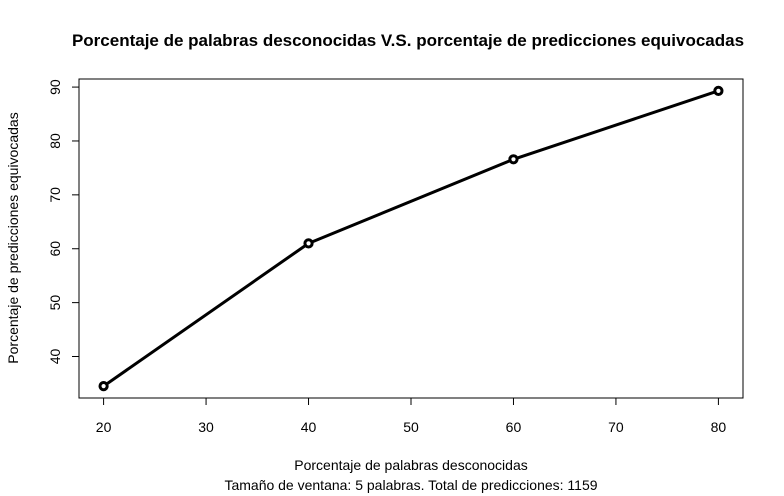 Image resolution: width=784 pixels, height=496 pixels. I want to click on y-tick-label: 70, so click(55, 195).